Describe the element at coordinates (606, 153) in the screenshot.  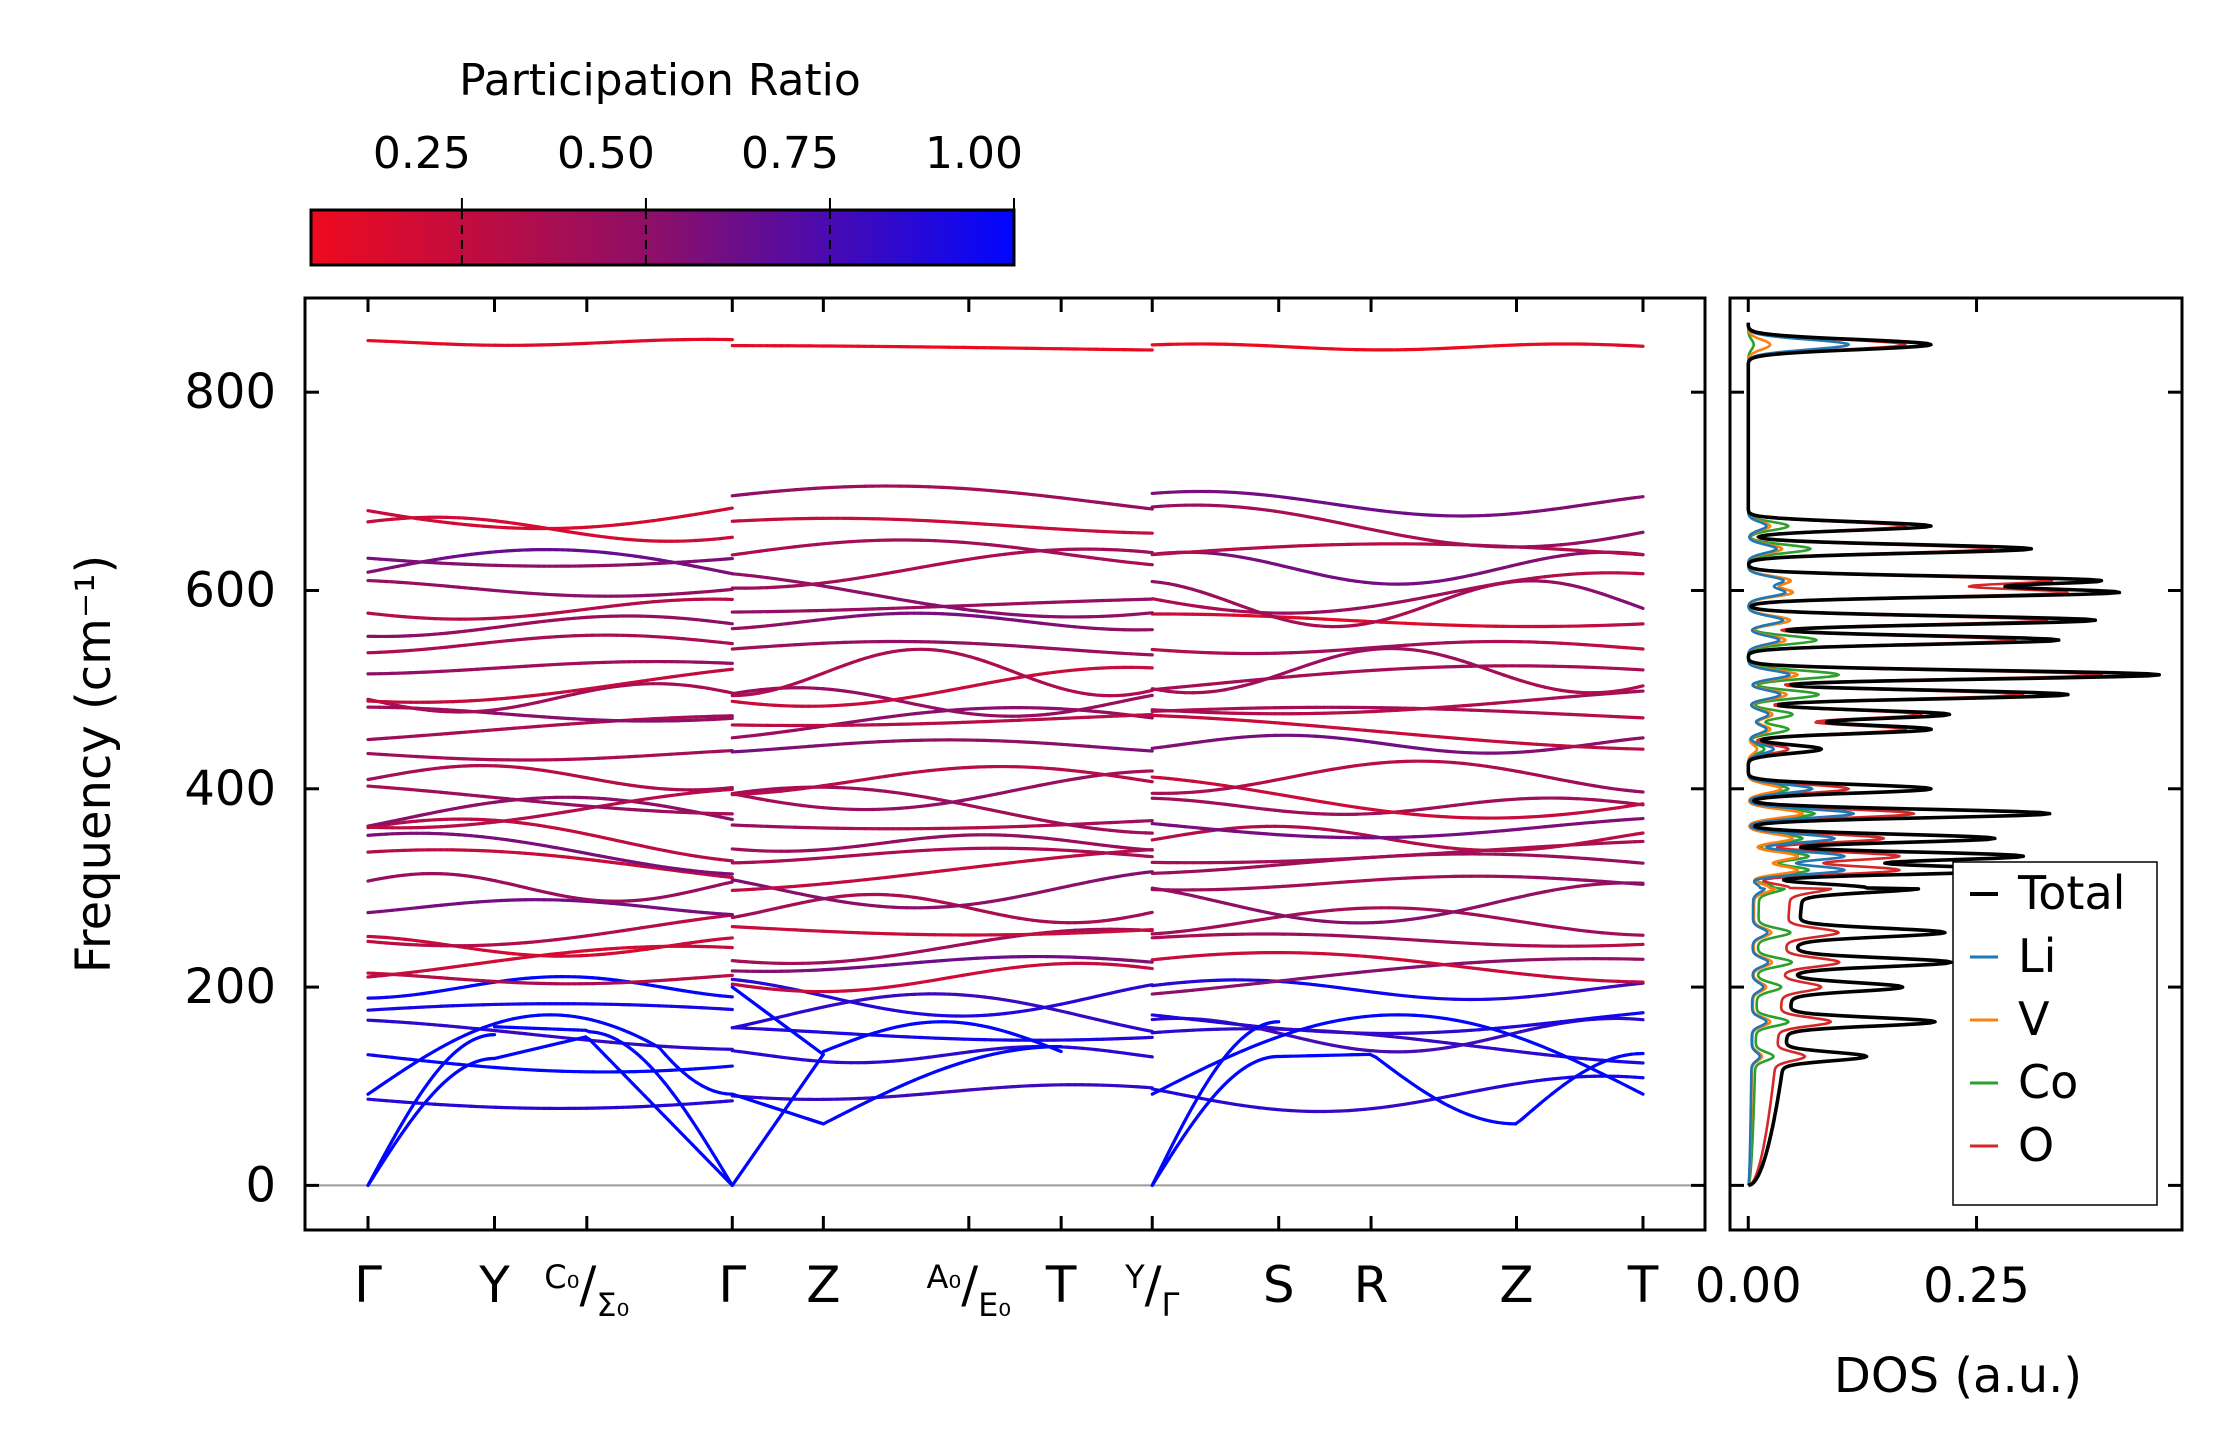
I see `colorbar-tick-label: 0.50` at that location.